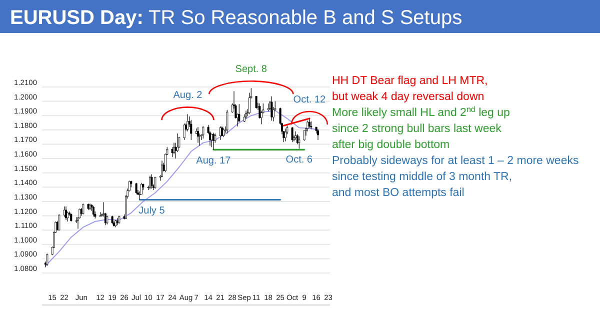 The image size is (600, 334). What do you see at coordinates (410, 81) in the screenshot?
I see `text: HH DT Bear flag and LH MTR,` at bounding box center [410, 81].